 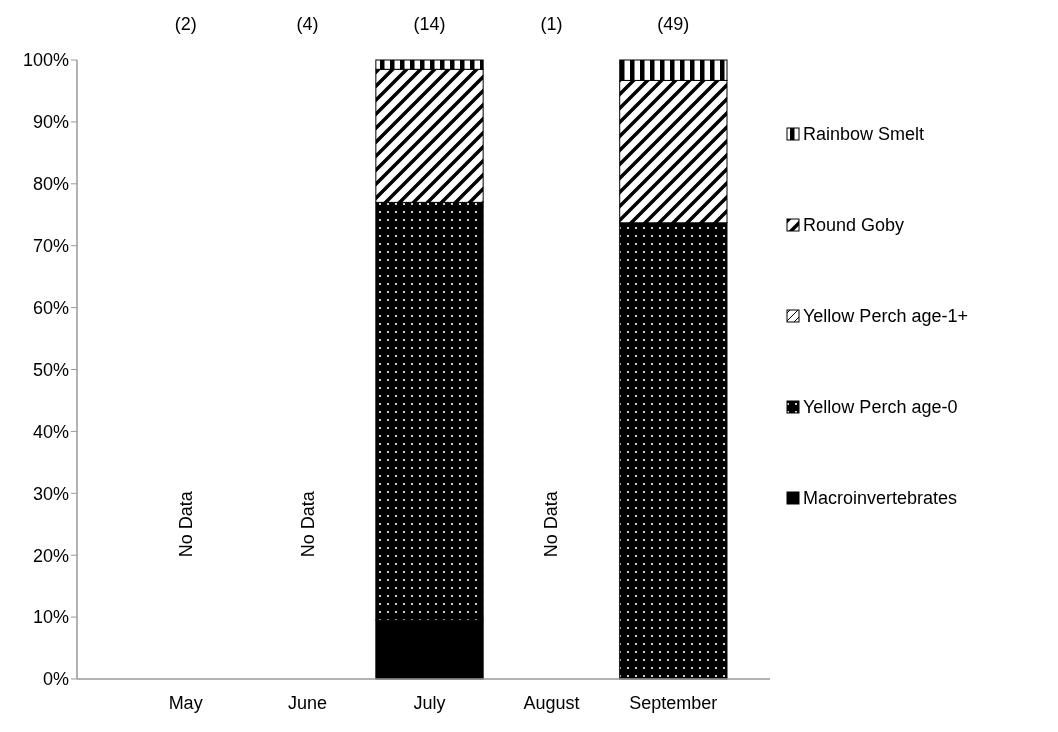 What do you see at coordinates (50, 617) in the screenshot?
I see `y-tick-label: 10%` at bounding box center [50, 617].